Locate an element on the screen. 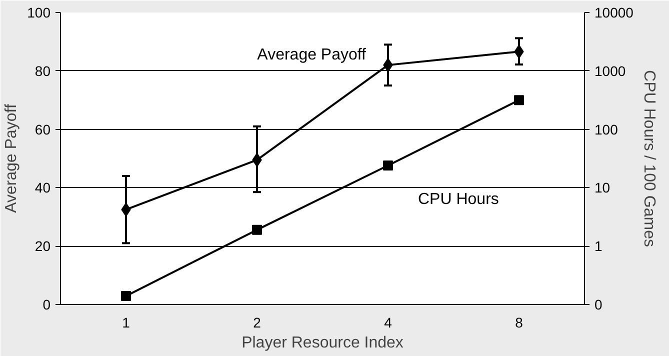 This screenshot has width=669, height=356. y2-axis-title: CPU Hours / 100 Games is located at coordinates (649, 158).